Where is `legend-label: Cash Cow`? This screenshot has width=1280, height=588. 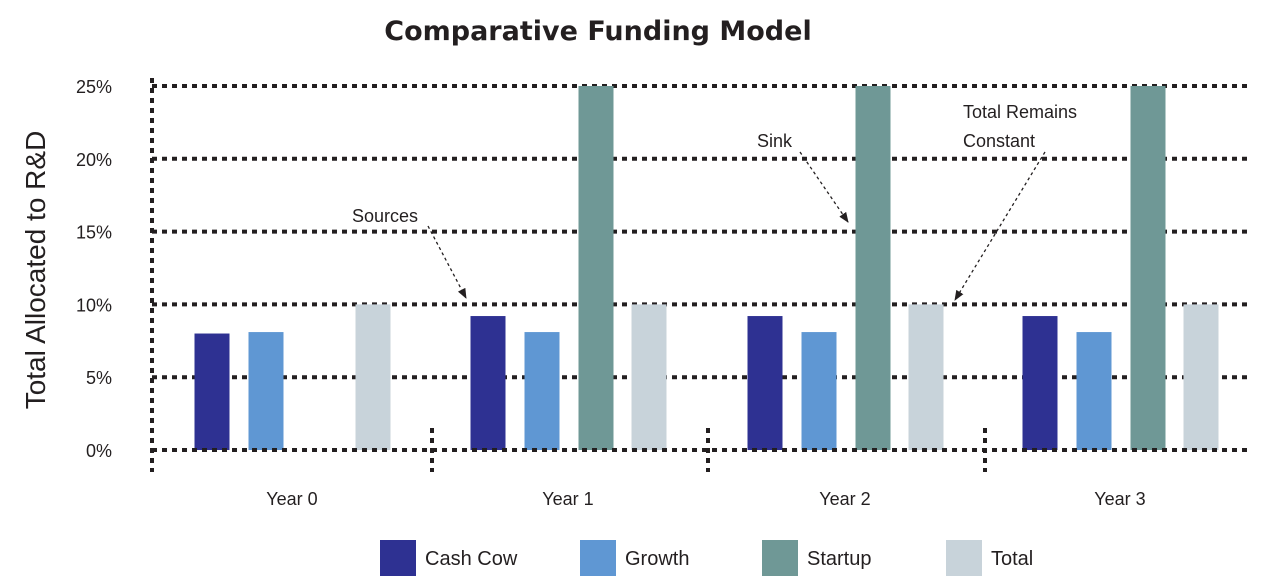
legend-label: Cash Cow is located at coordinates (471, 559).